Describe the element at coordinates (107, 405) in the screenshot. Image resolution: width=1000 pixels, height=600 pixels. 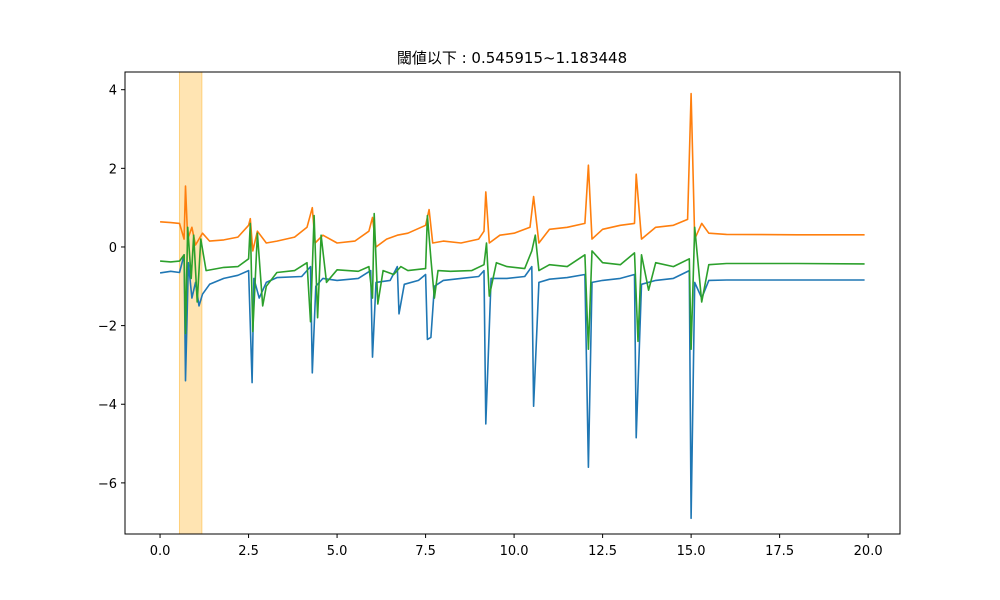
I see `y-tick-label: −4` at that location.